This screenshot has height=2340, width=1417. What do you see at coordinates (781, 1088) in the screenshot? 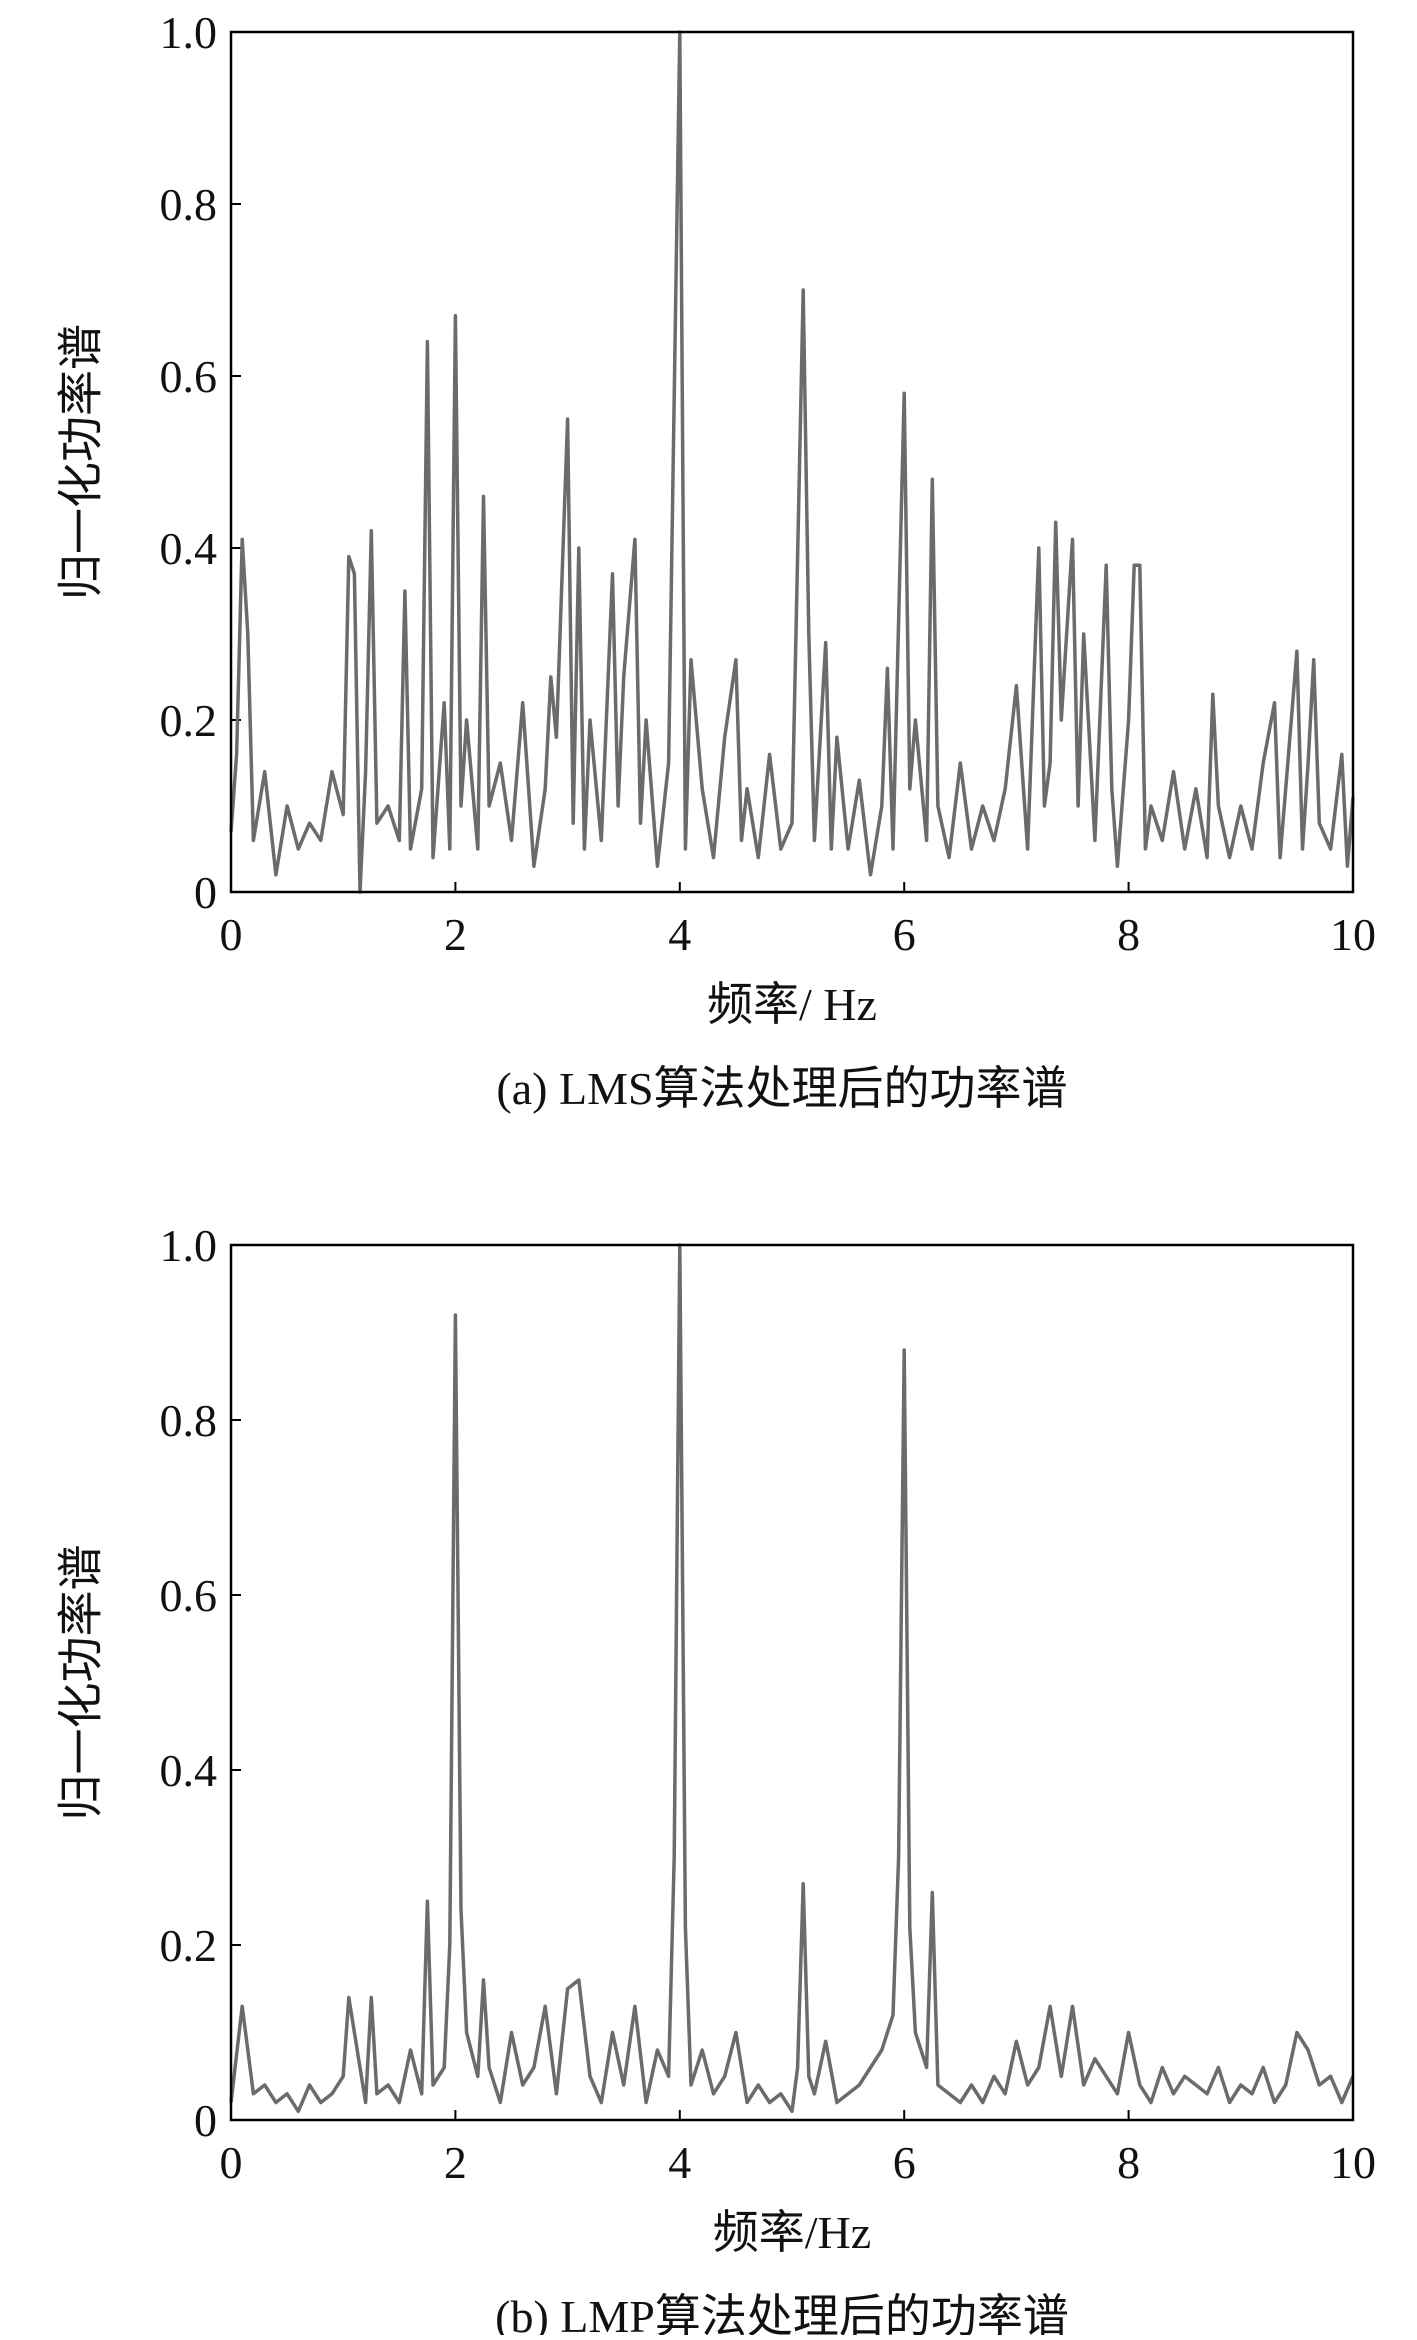
I see `caption: (a) LMS算法处理后的功率谱` at bounding box center [781, 1088].